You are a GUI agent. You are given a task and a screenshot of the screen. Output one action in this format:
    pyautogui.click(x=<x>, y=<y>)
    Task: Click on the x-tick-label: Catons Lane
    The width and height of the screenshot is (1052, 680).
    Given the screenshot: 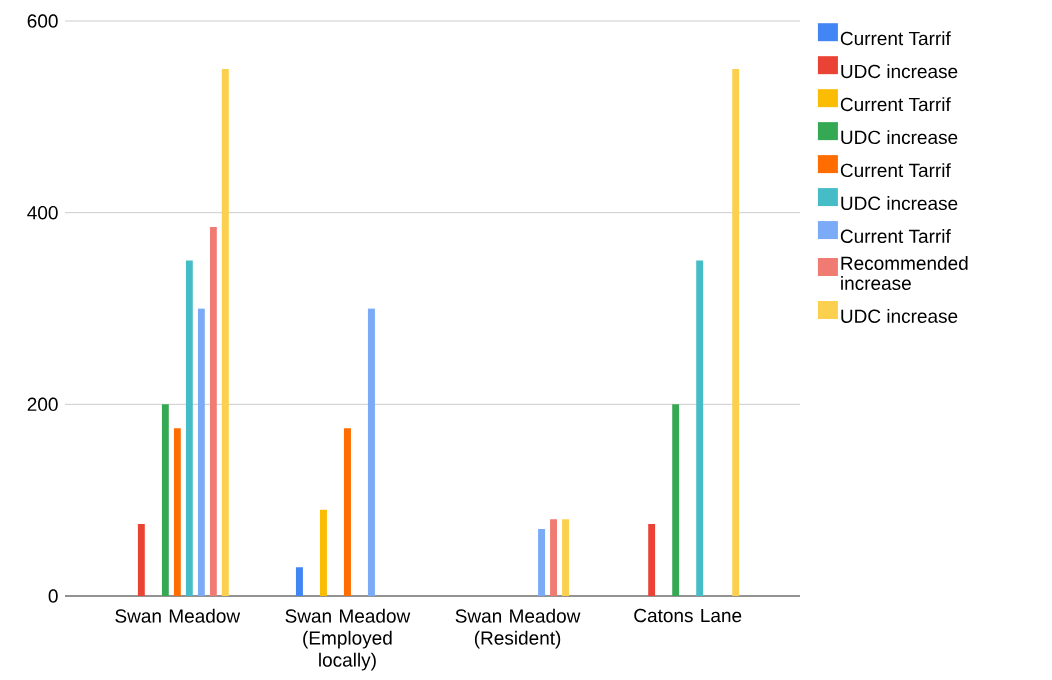 What is the action you would take?
    pyautogui.click(x=688, y=615)
    